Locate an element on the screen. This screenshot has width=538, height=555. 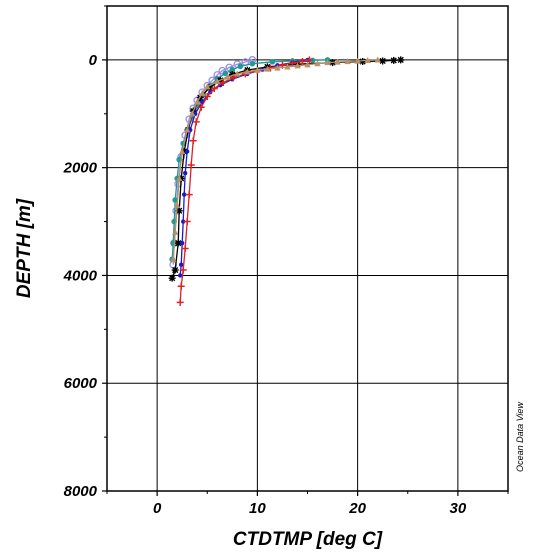
x-tick-label: 30 is located at coordinates (458, 508).